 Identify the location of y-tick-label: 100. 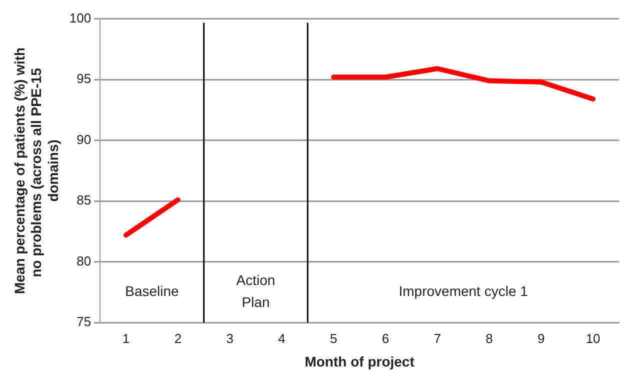
(80, 18).